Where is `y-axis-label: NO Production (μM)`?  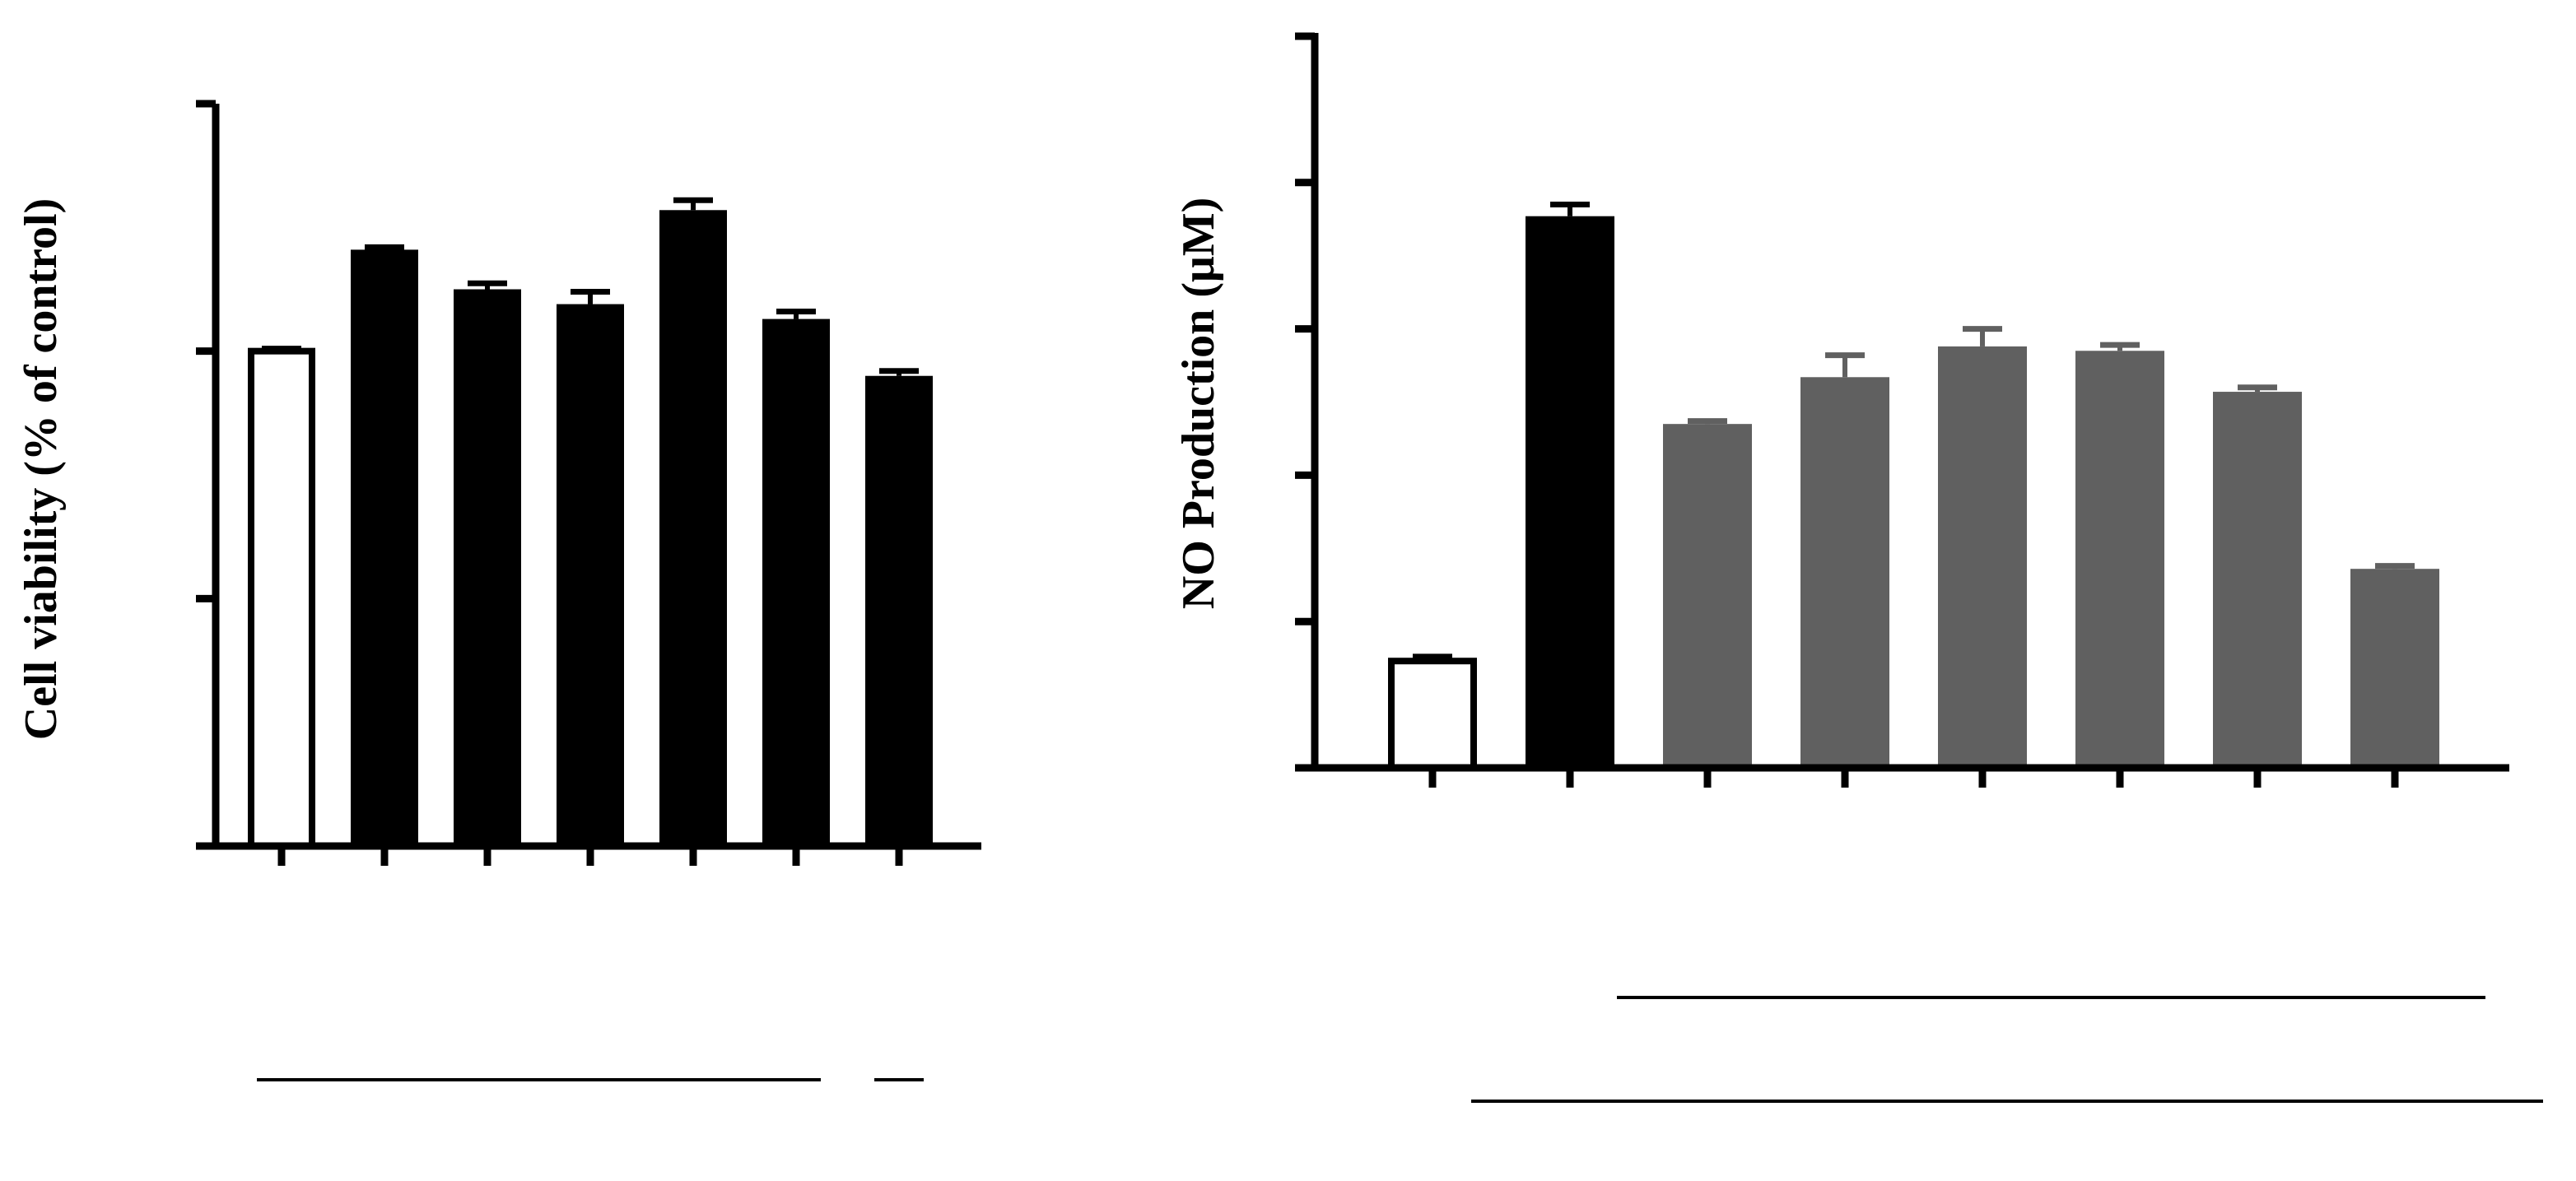
y-axis-label: NO Production (μM) is located at coordinates (1198, 404).